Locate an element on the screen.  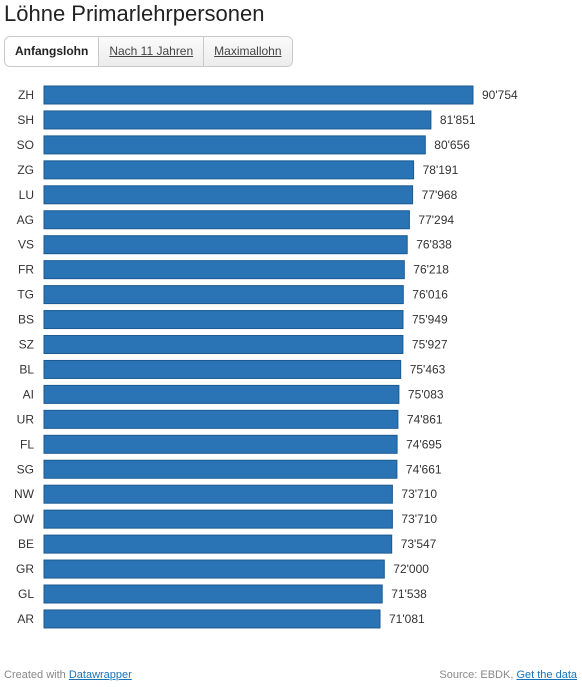
bar-sg is located at coordinates (220, 469).